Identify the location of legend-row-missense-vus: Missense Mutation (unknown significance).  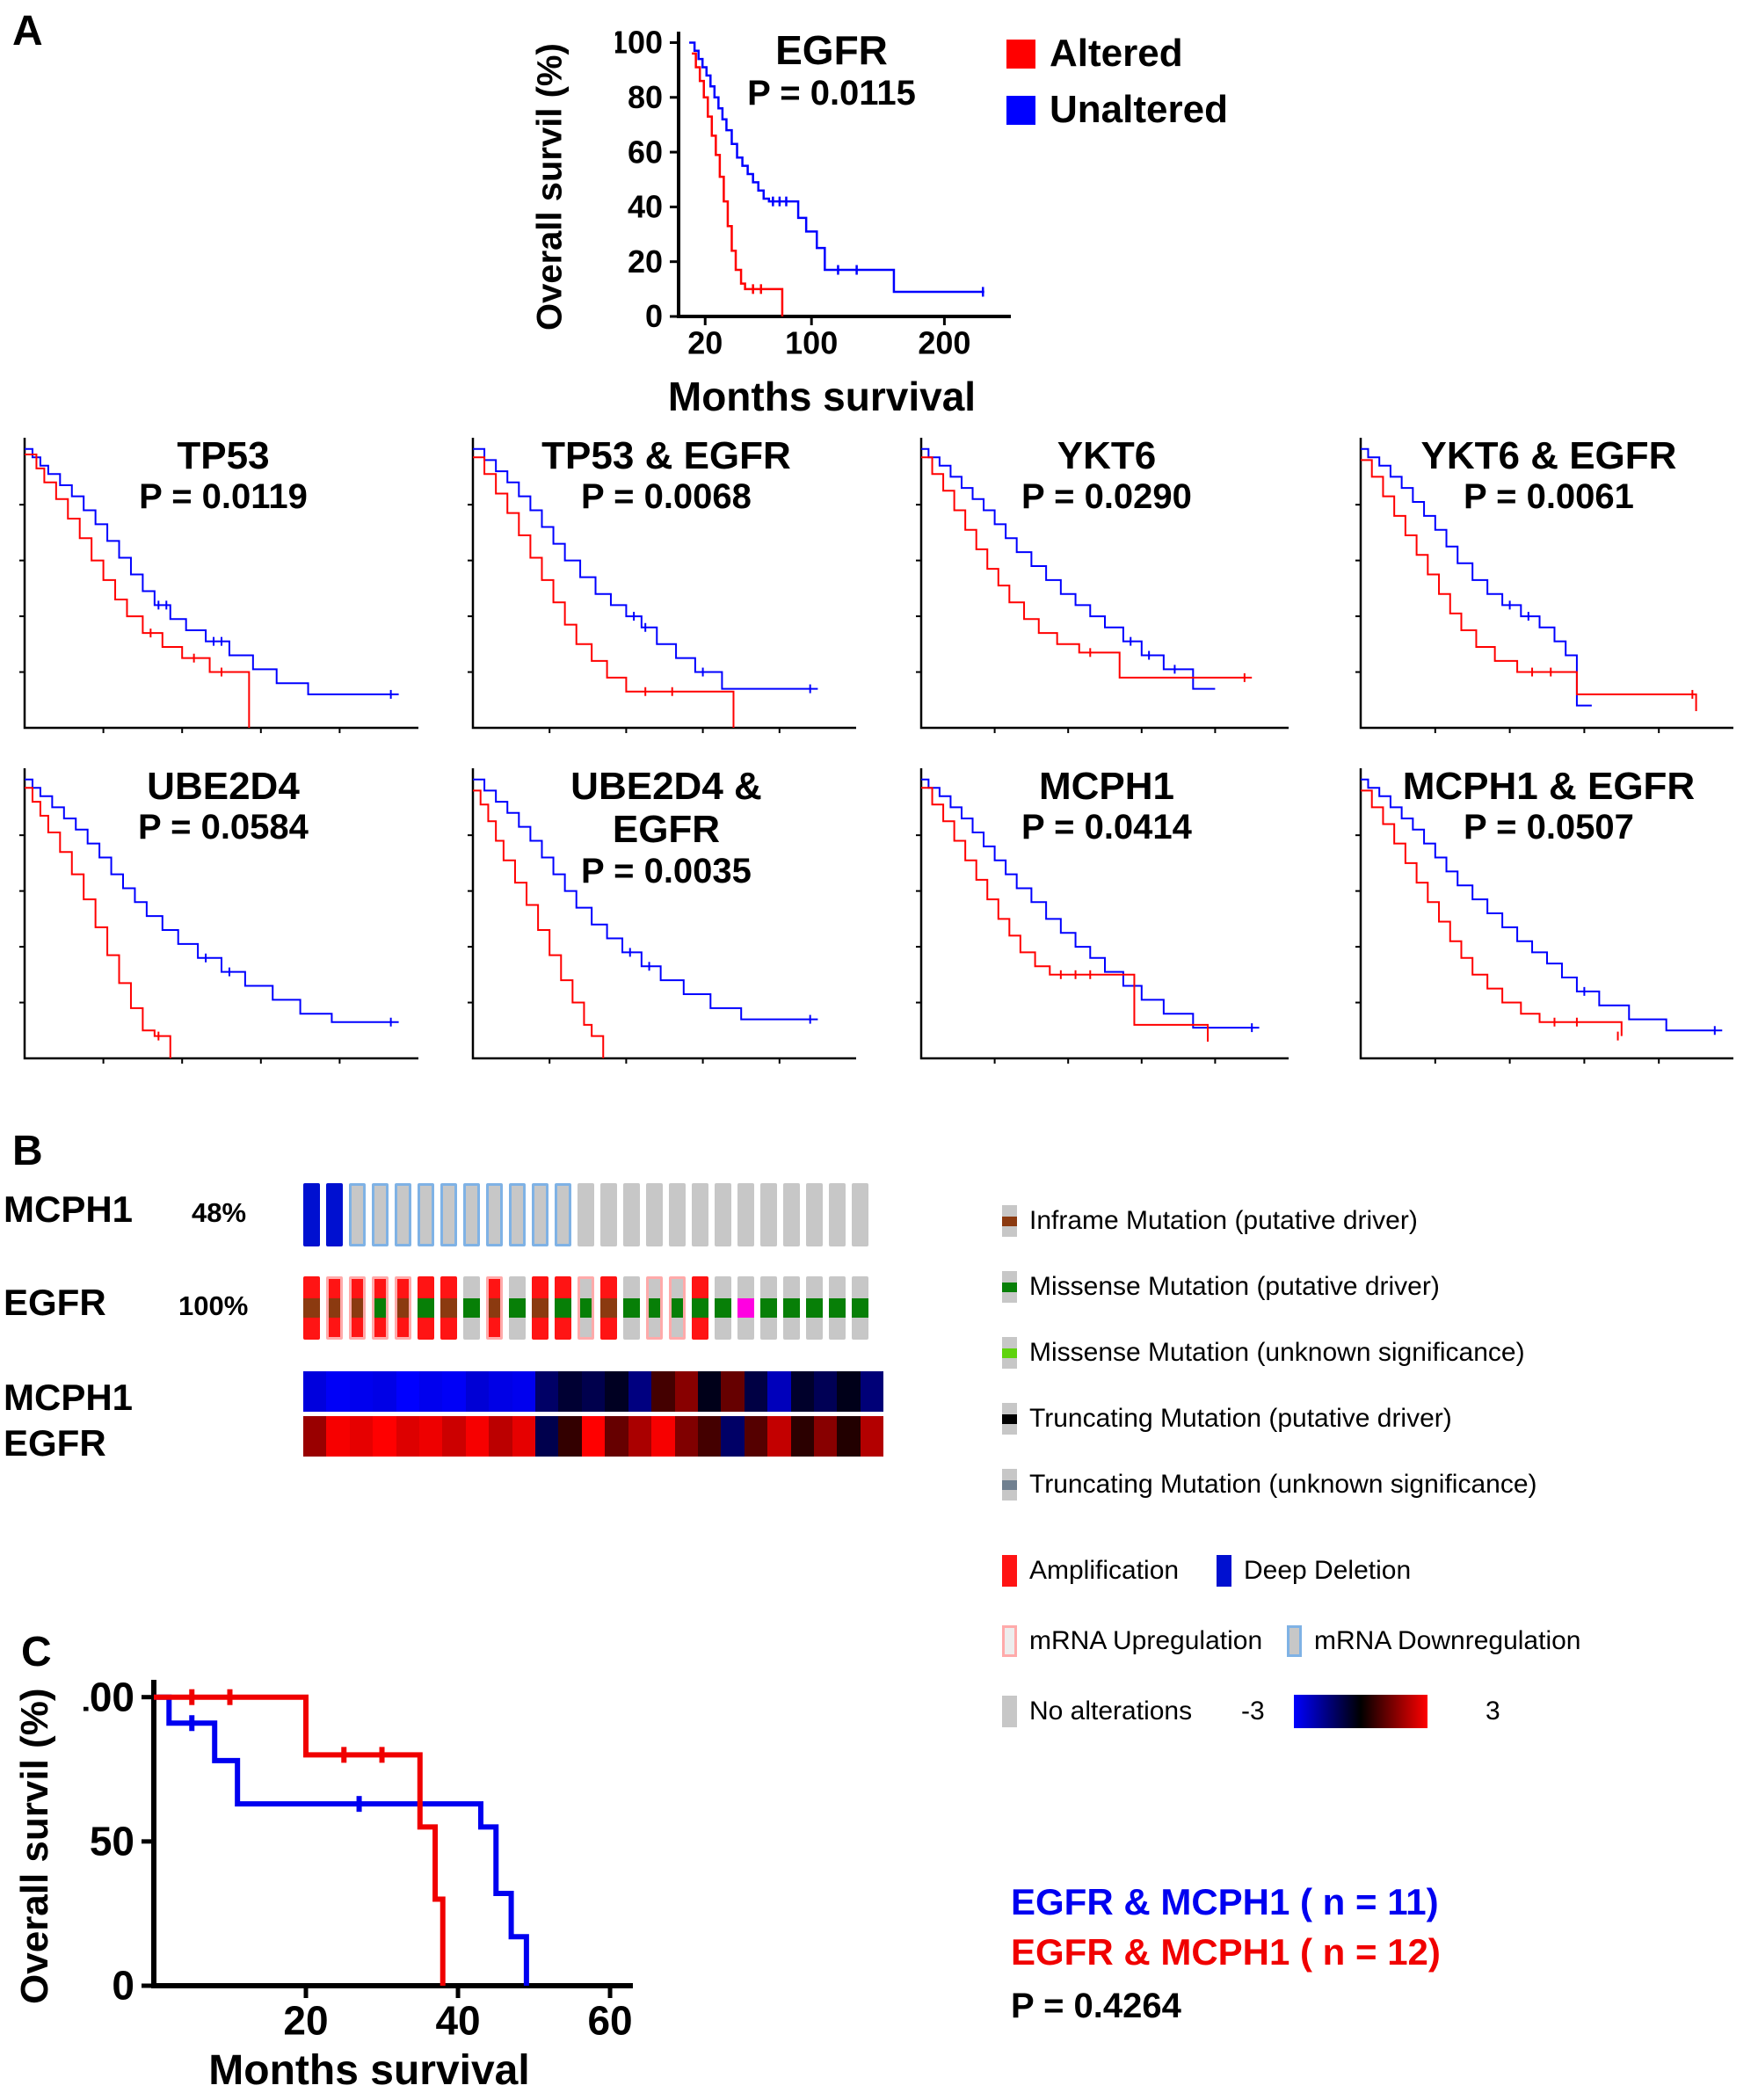
(1375, 1352).